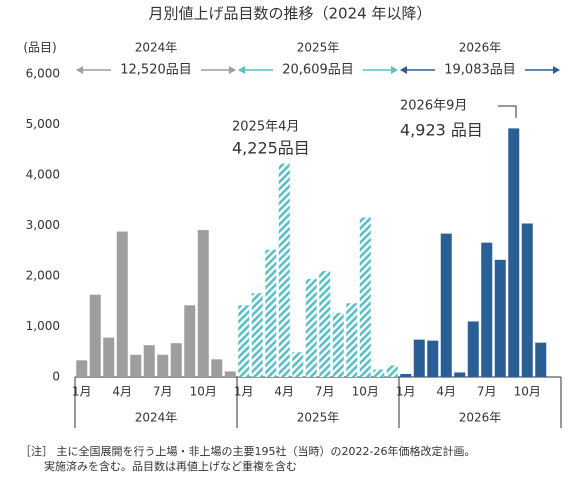 The height and width of the screenshot is (479, 573). Describe the element at coordinates (441, 130) in the screenshot. I see `annotation-text: 4,923 品目` at that location.